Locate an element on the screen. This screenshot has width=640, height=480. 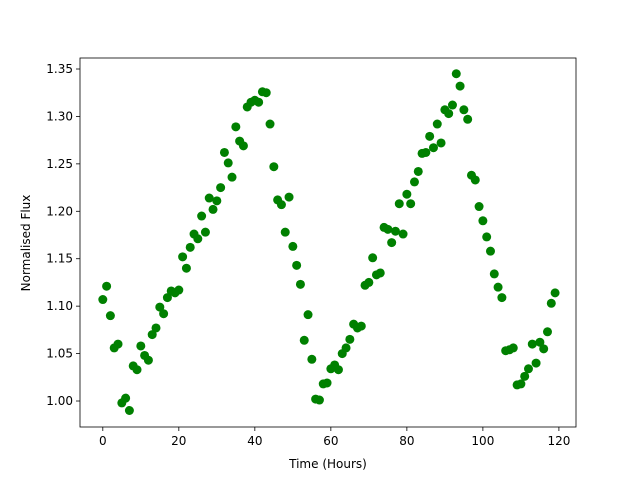
y-tick-label: 1.15 is located at coordinates (59, 259).